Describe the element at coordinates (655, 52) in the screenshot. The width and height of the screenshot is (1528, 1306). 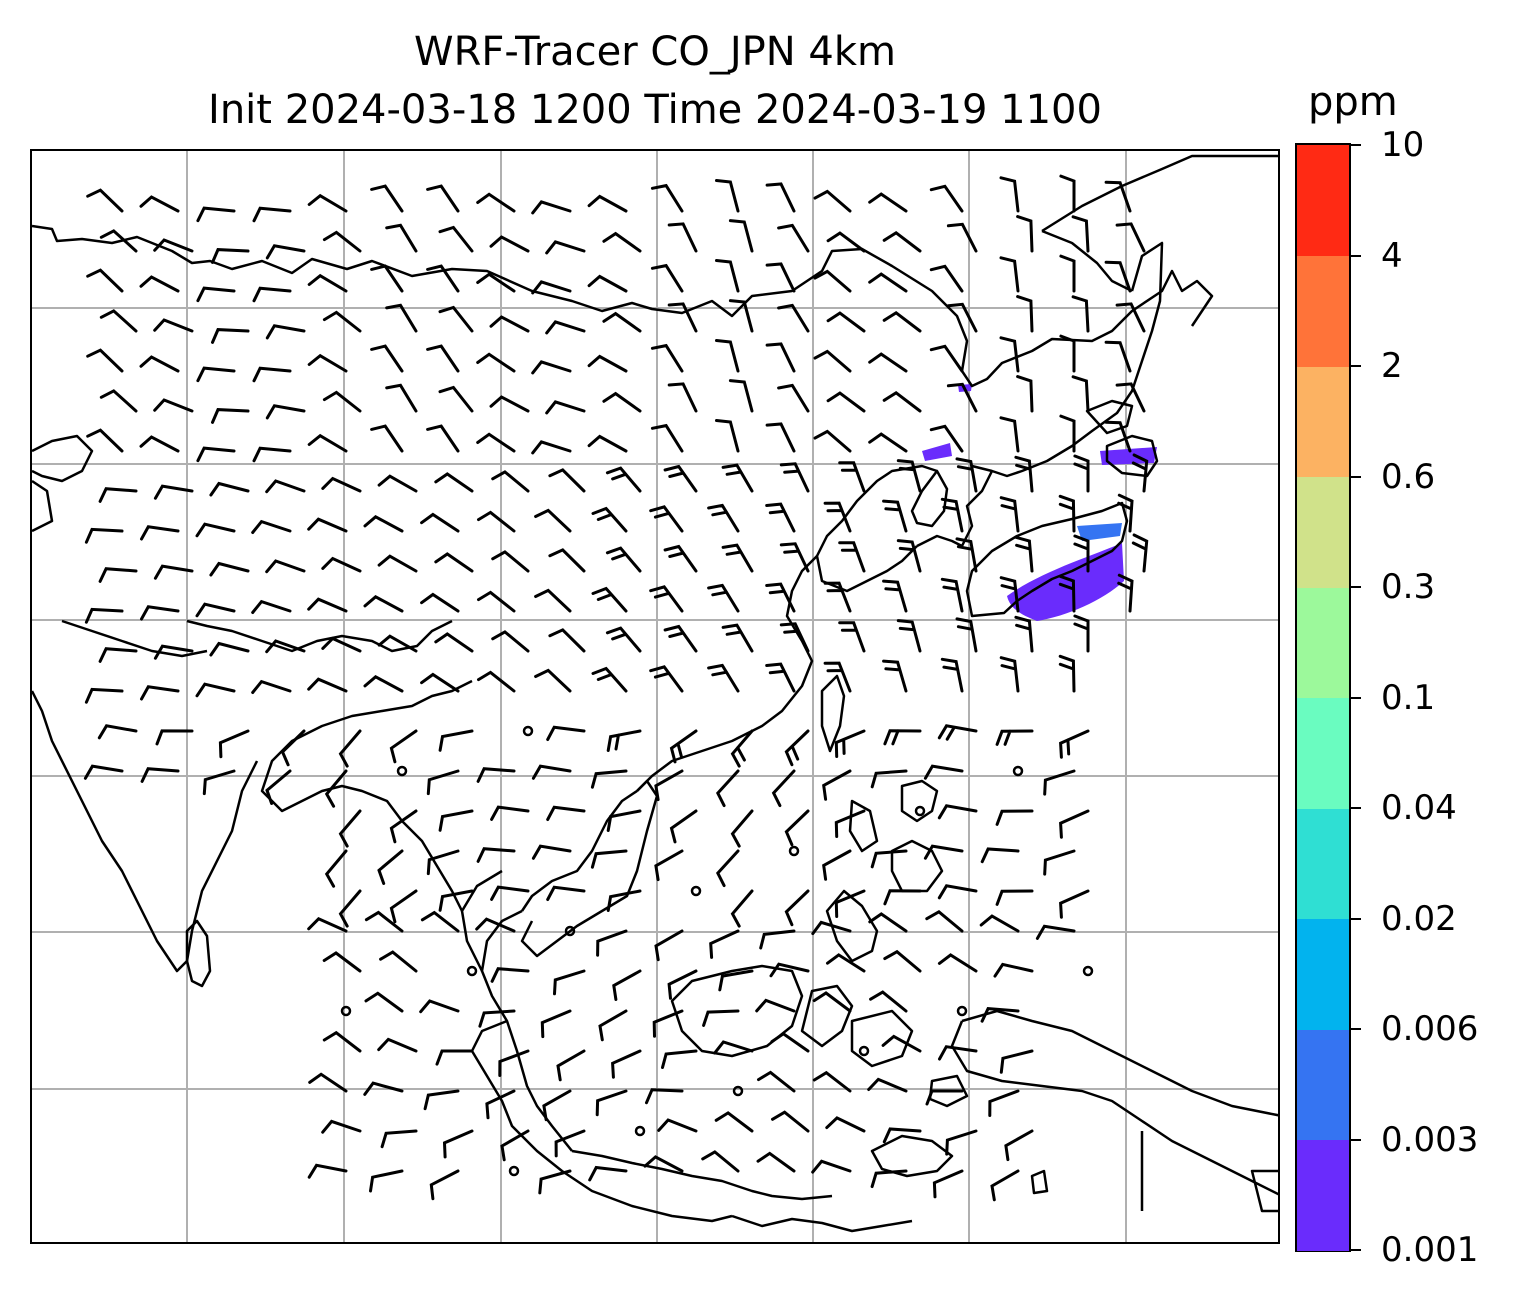
I see `map-title-line1: WRF-Tracer CO_JPN 4km` at that location.